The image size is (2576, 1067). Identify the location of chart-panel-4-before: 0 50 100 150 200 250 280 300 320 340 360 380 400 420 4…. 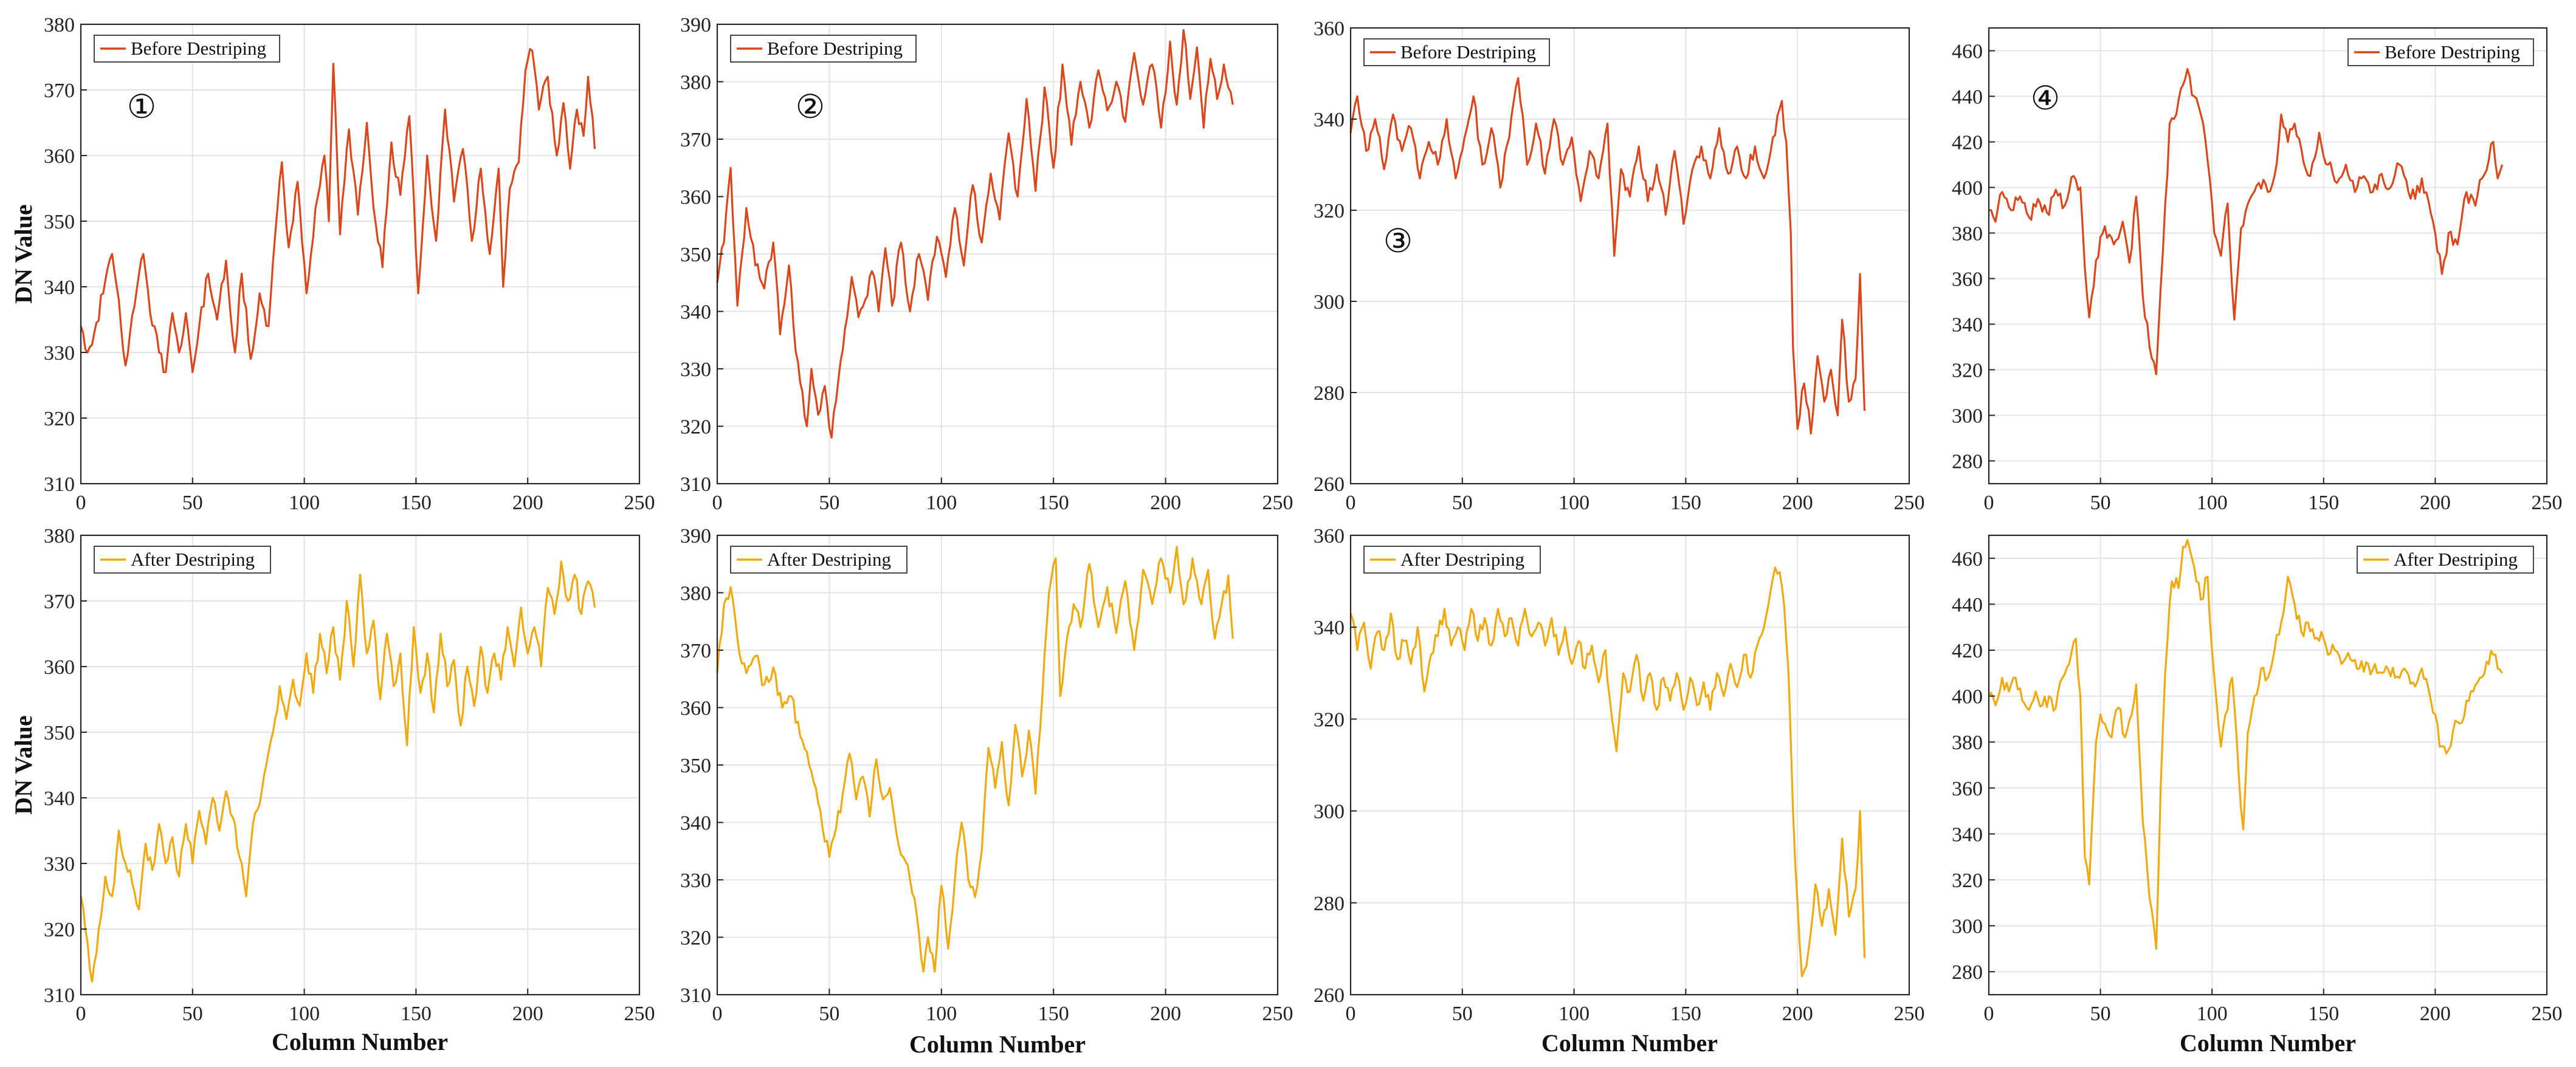
(2257, 270).